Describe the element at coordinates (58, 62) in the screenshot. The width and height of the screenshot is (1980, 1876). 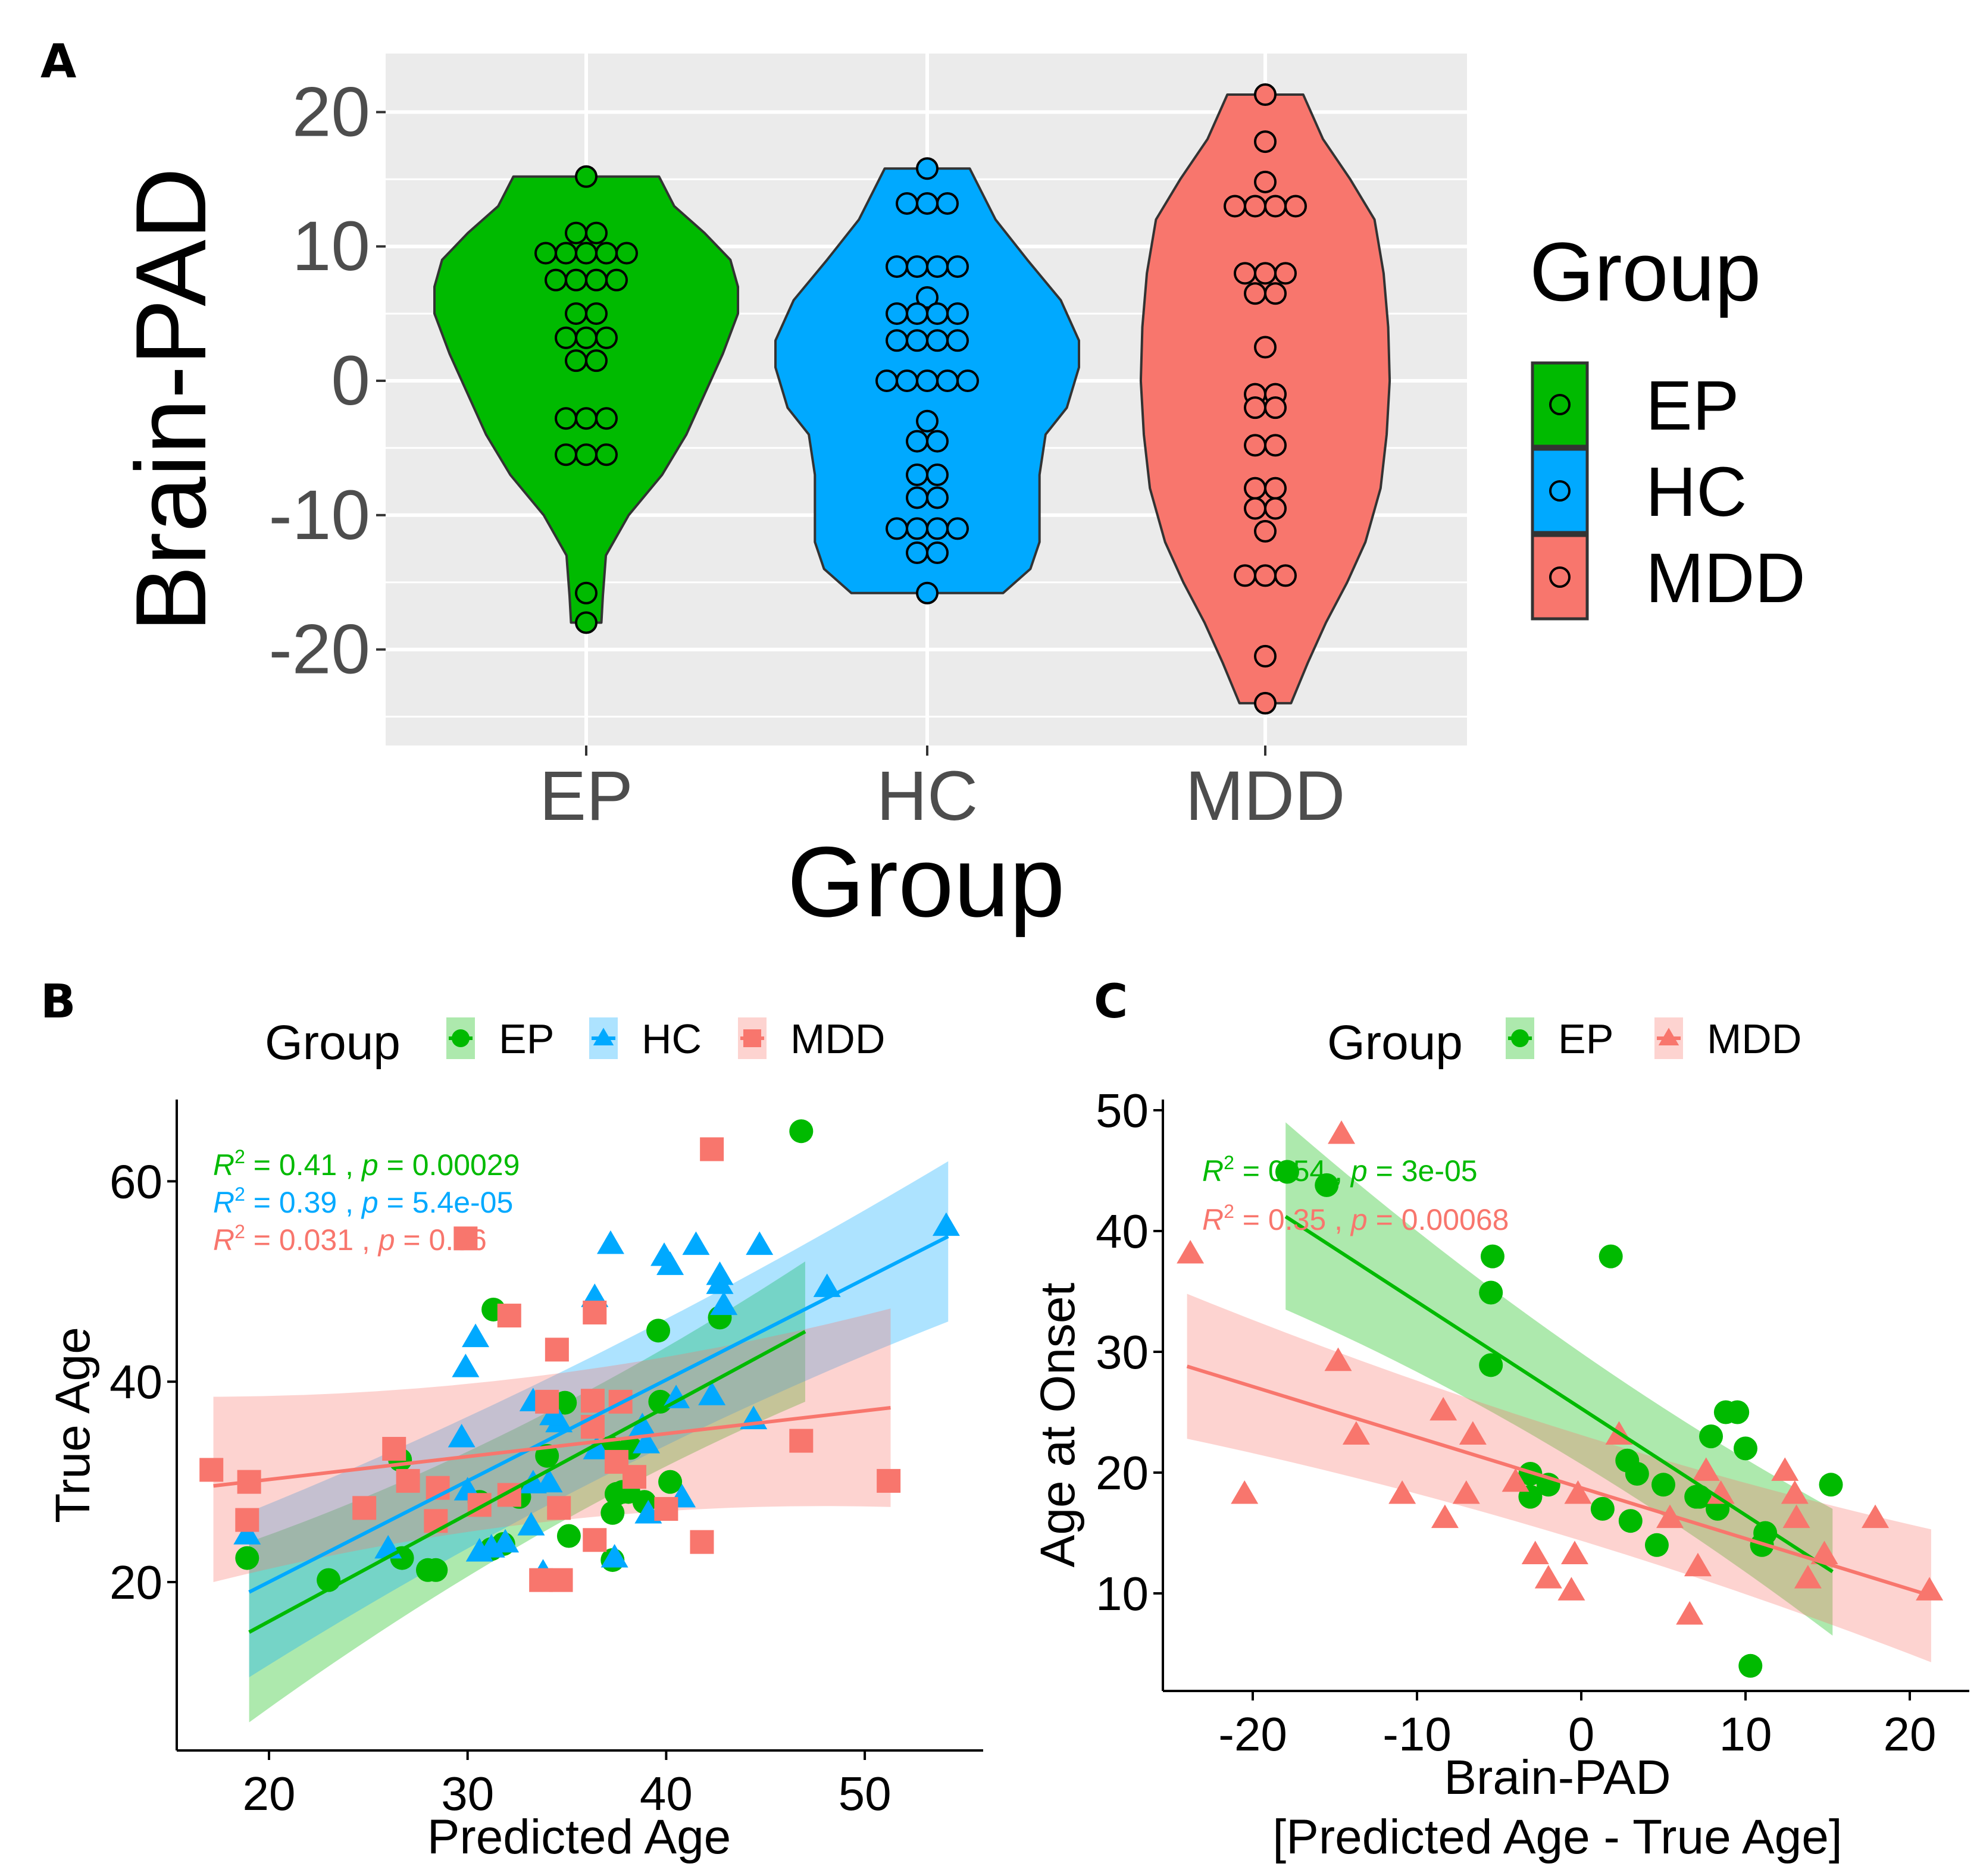
I see `panel-label-a: A` at that location.